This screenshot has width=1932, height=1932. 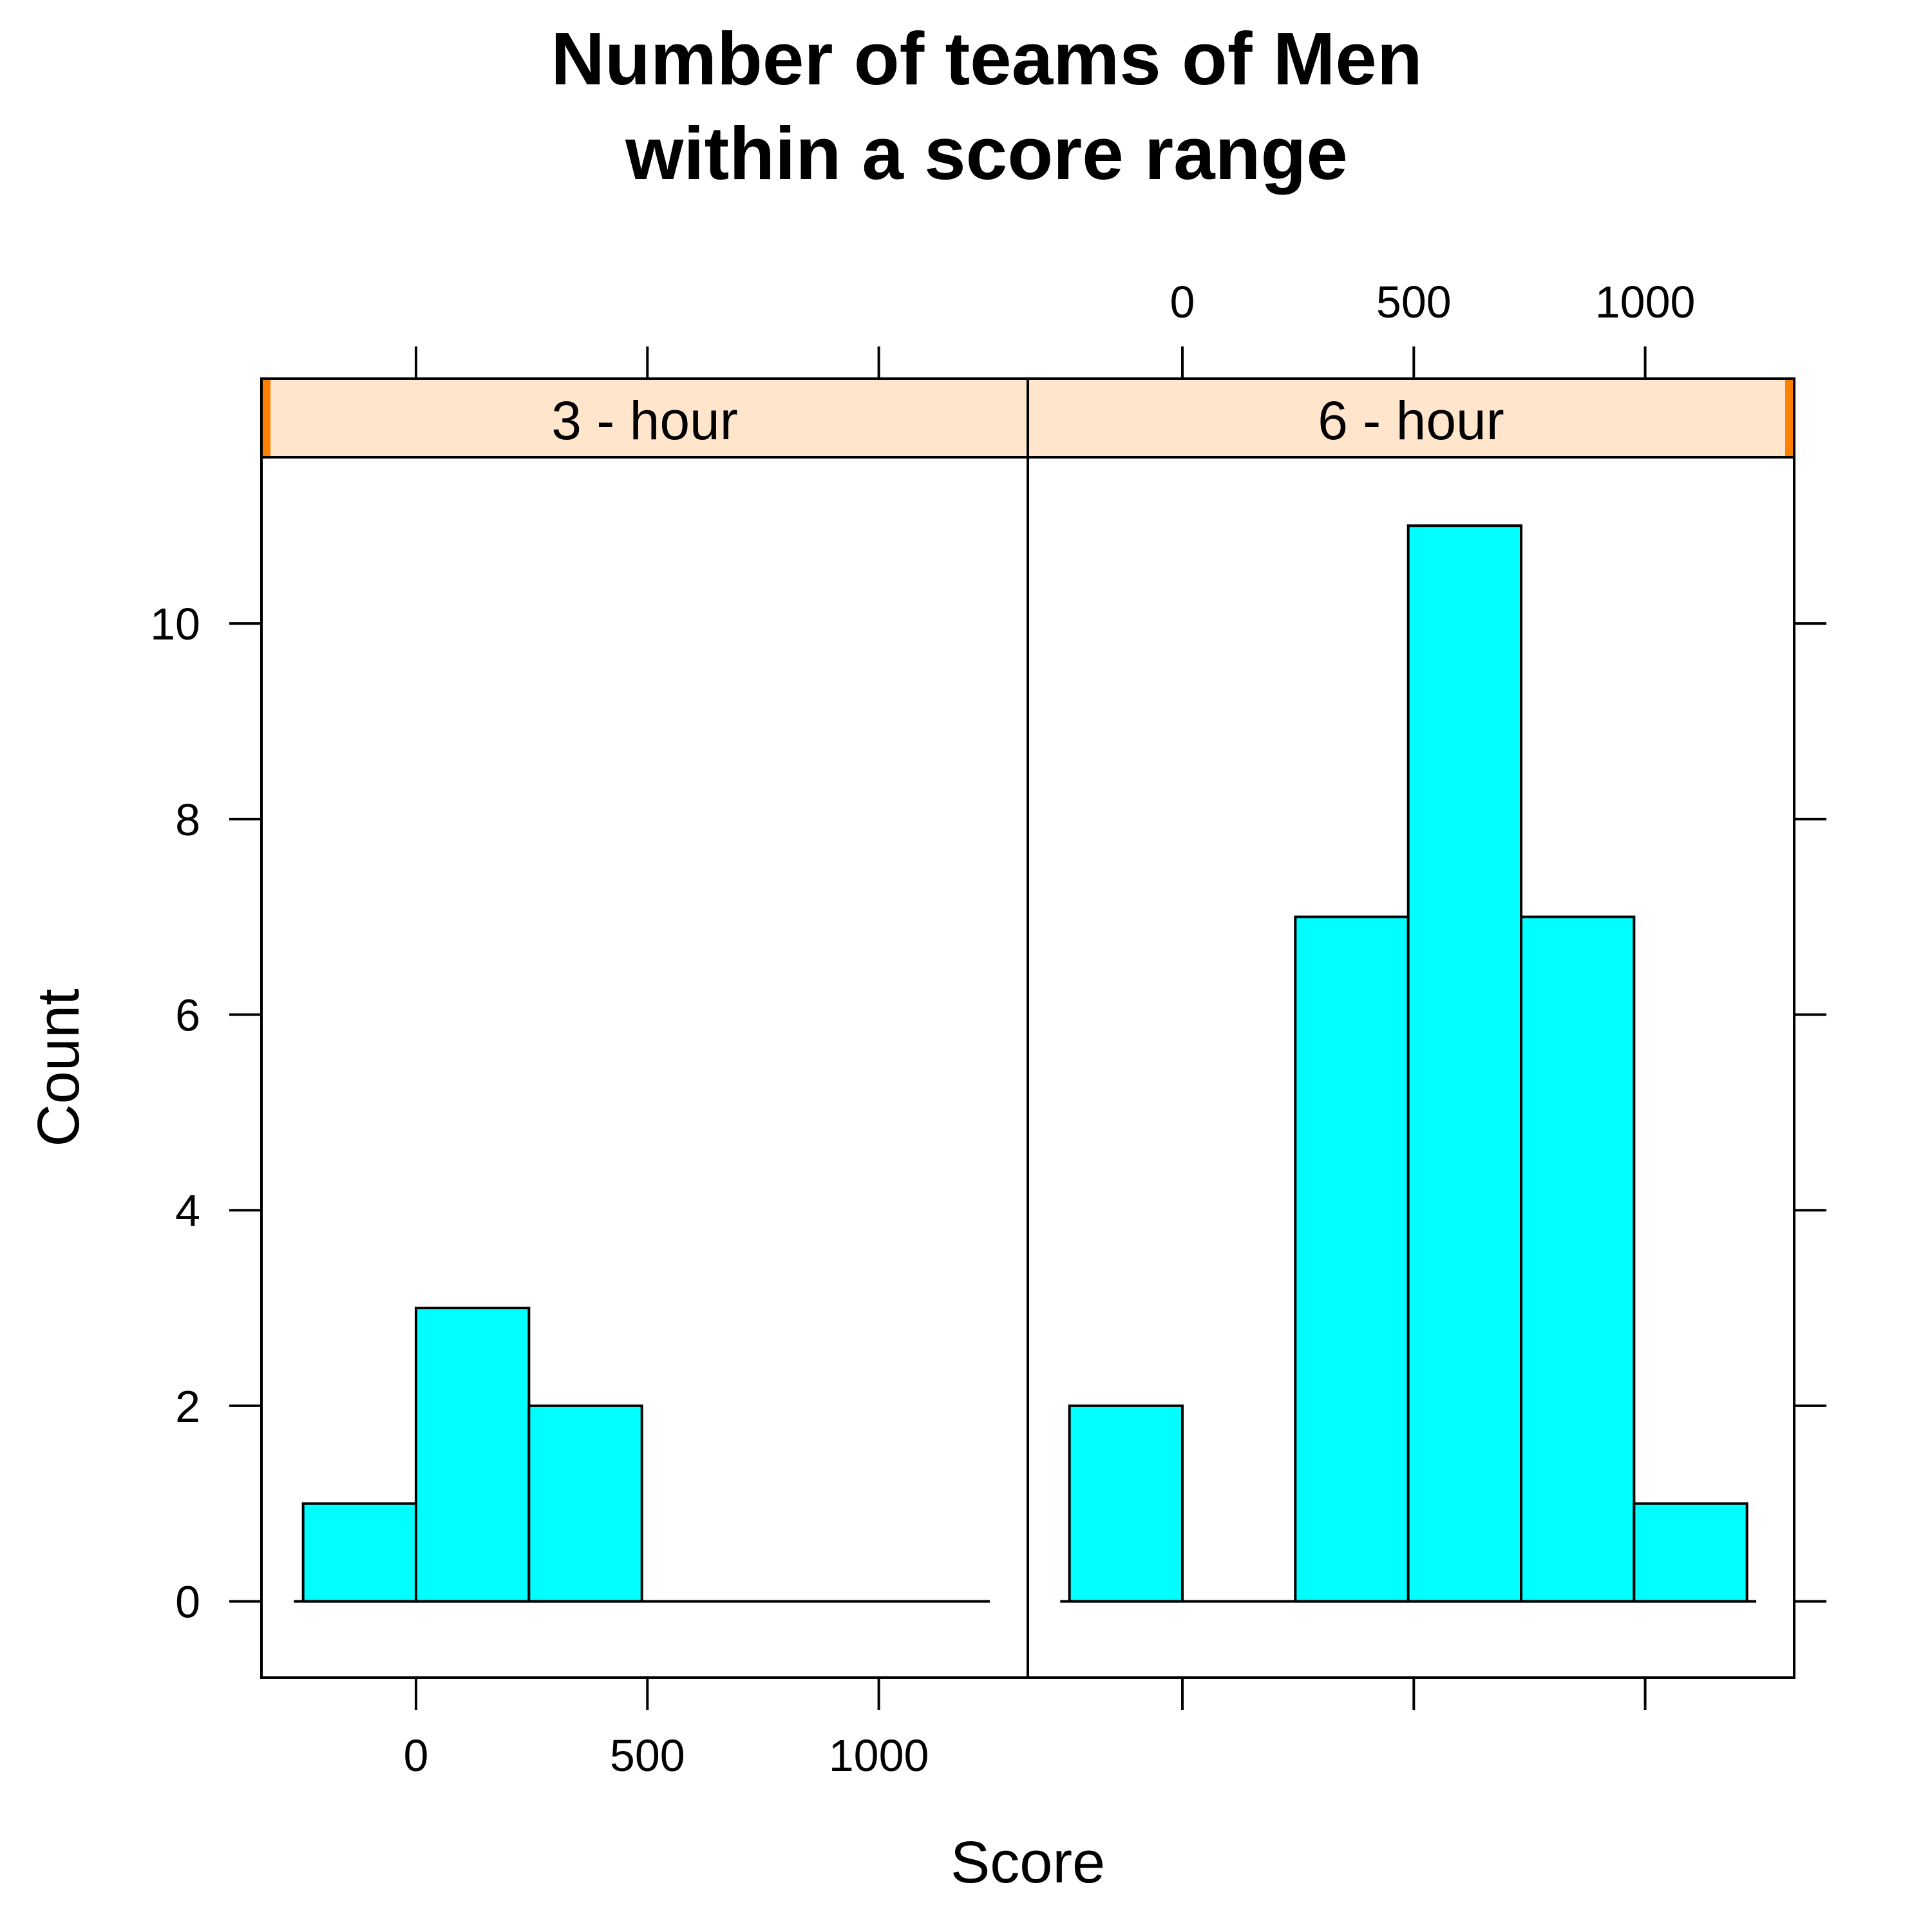 What do you see at coordinates (647, 1756) in the screenshot?
I see `x-tick-label-bottom: 500` at bounding box center [647, 1756].